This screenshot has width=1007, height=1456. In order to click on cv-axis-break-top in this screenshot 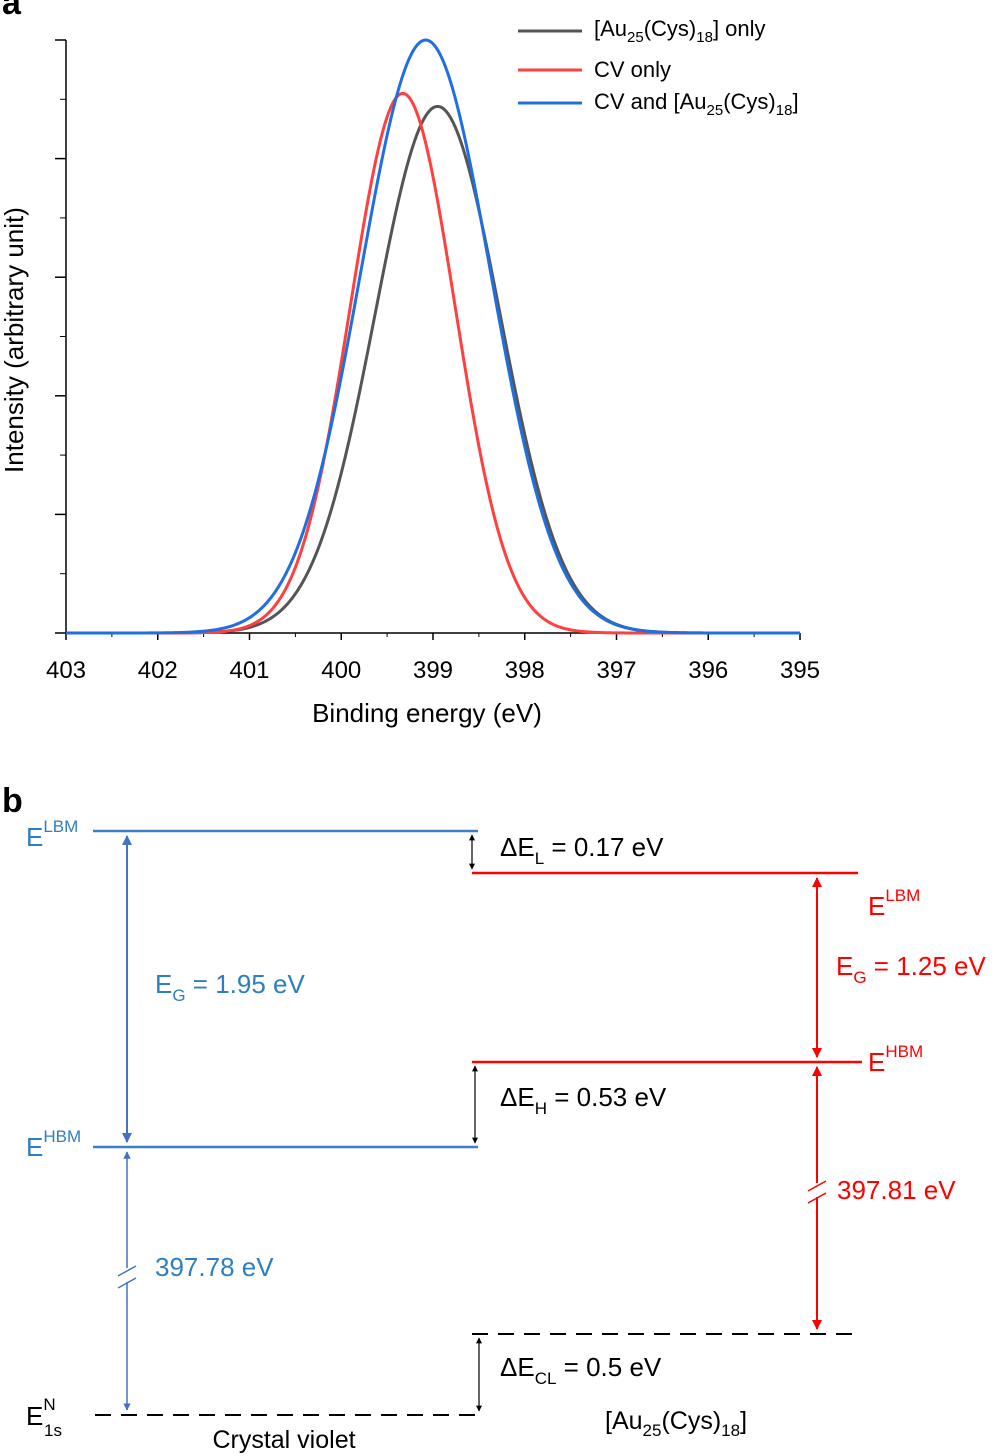, I will do `click(127, 1271)`.